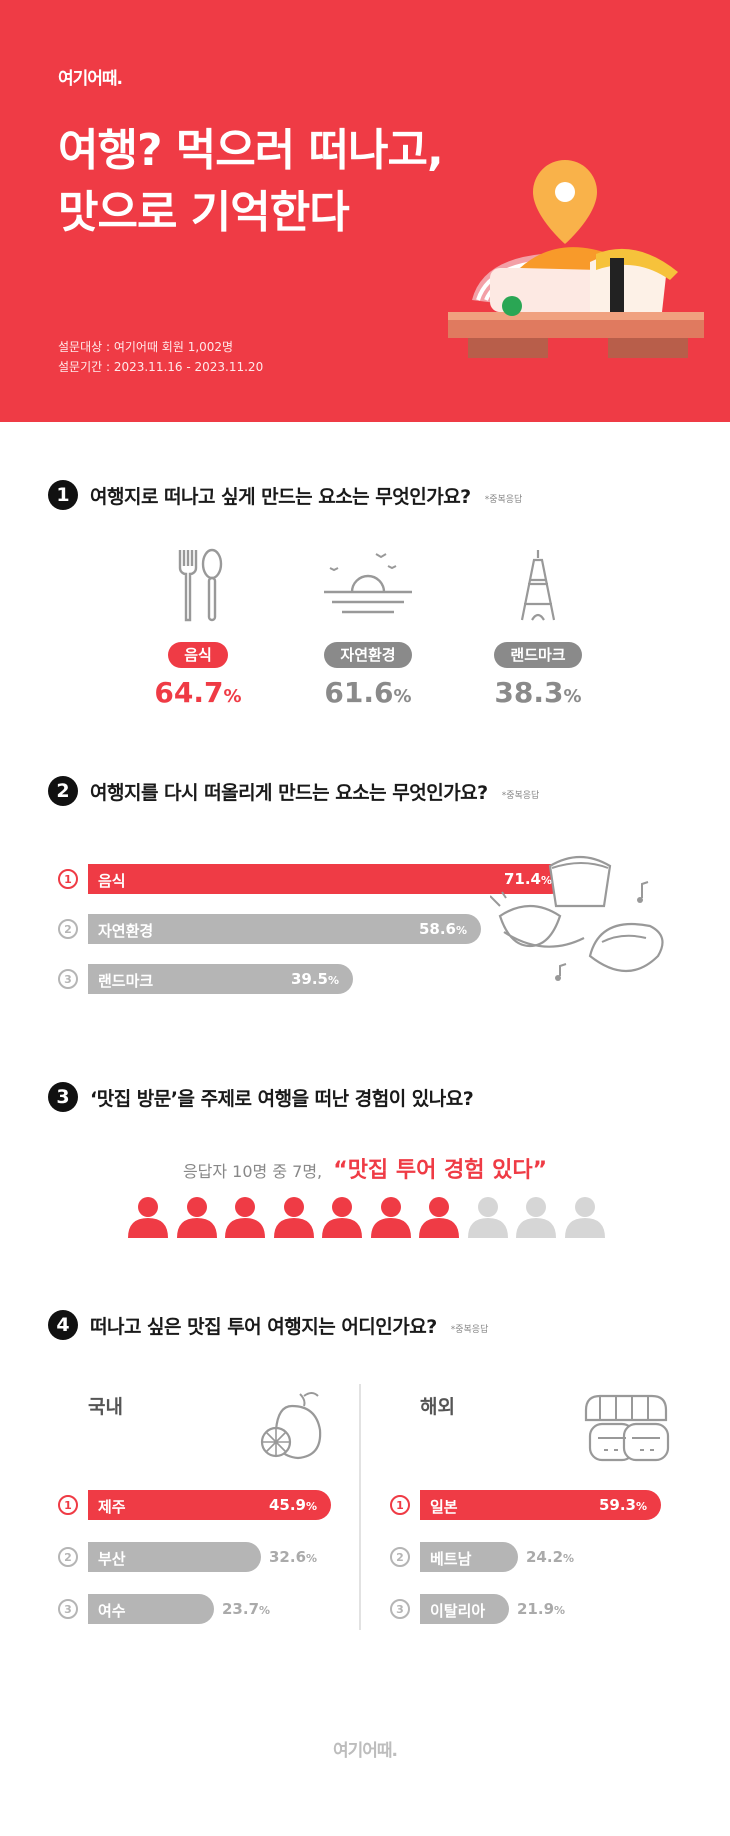  I want to click on section-question: 여행지로 떠나고 싶게 만드는 요소는 무엇인가요?, so click(280, 496).